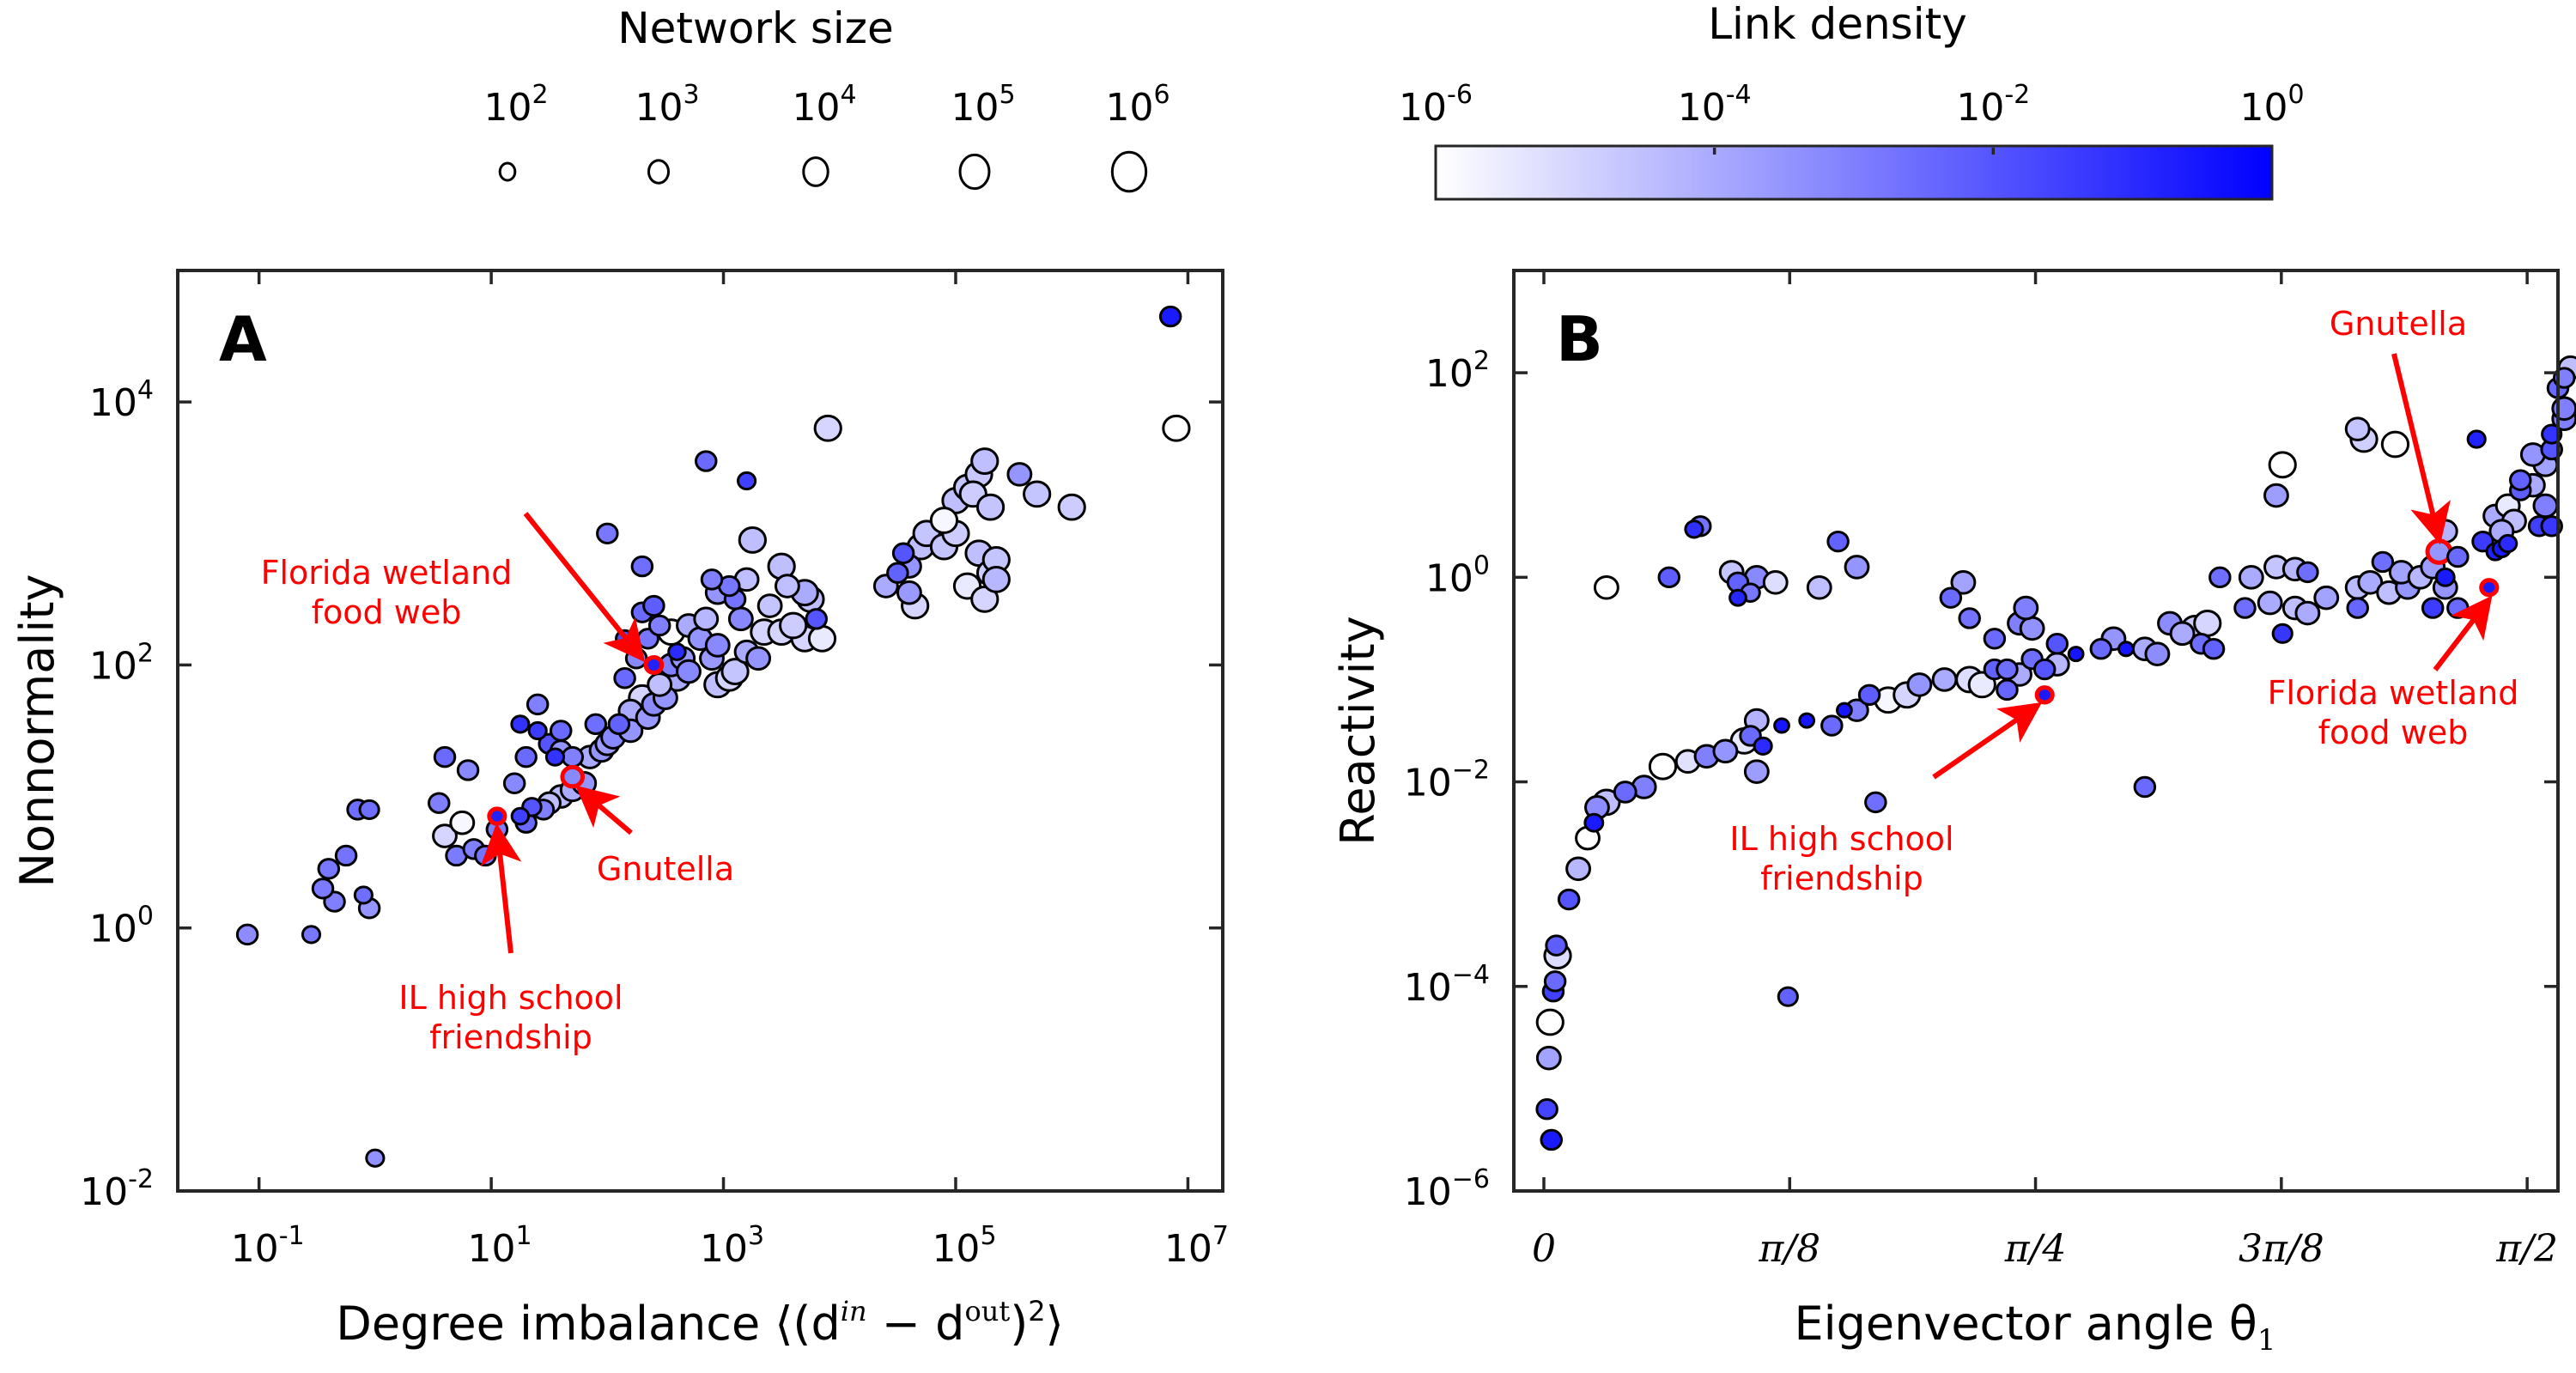 The width and height of the screenshot is (2576, 1373). What do you see at coordinates (2281, 1249) in the screenshot?
I see `x-tick-label: 3π/8` at bounding box center [2281, 1249].